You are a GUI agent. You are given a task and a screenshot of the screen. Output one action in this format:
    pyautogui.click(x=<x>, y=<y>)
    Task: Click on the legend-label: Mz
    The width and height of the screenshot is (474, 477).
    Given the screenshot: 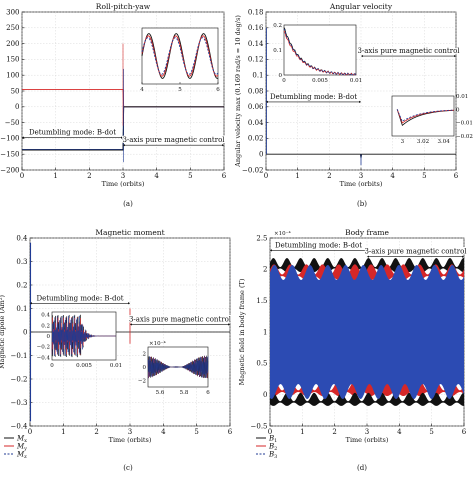 What is the action you would take?
    pyautogui.click(x=21, y=456)
    